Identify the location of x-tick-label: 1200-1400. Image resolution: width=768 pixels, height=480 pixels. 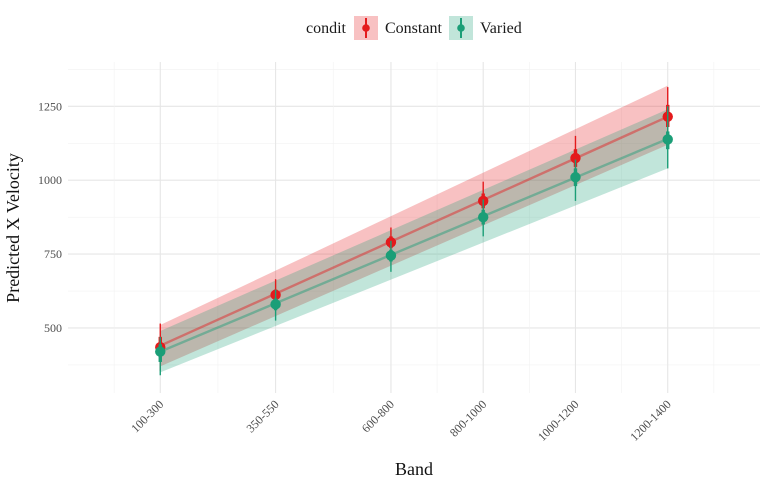
(650, 420).